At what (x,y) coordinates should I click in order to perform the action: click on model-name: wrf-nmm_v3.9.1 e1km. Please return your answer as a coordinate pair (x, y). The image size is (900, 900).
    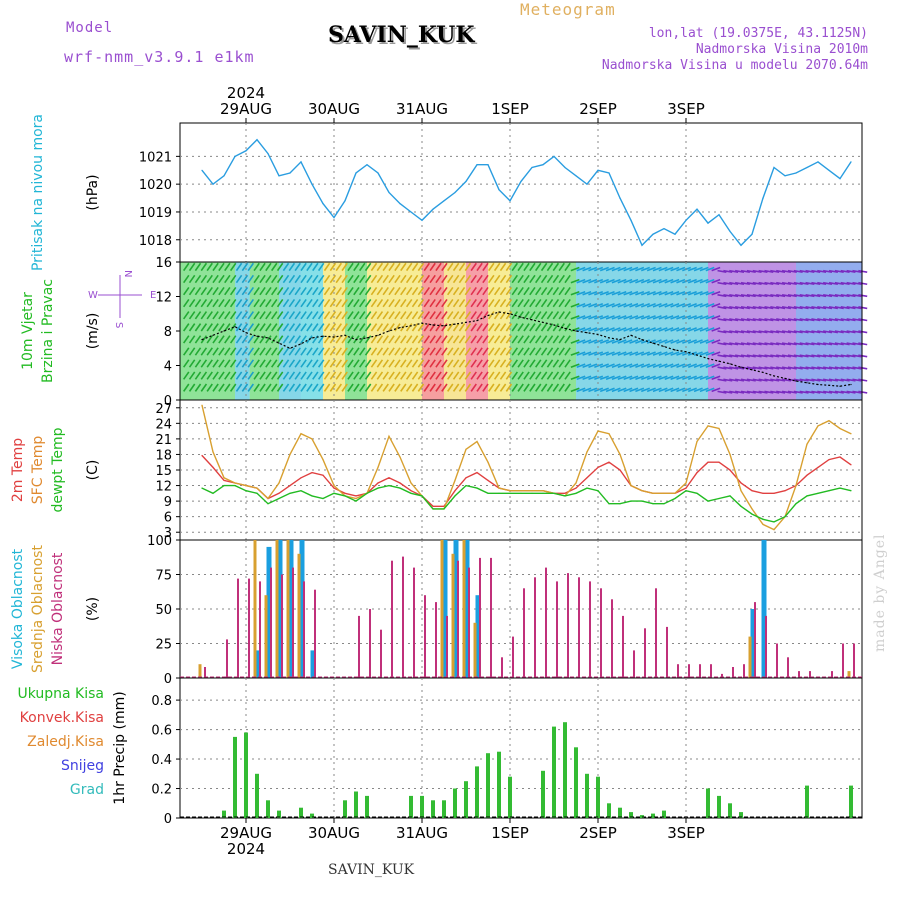
    Looking at the image, I should click on (159, 57).